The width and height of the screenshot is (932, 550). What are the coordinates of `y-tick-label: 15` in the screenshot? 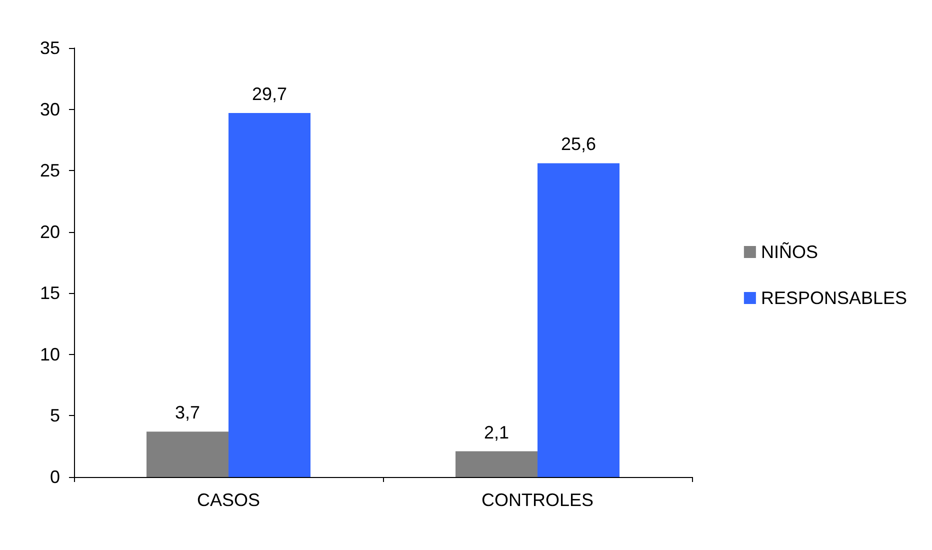 It's located at (50, 293).